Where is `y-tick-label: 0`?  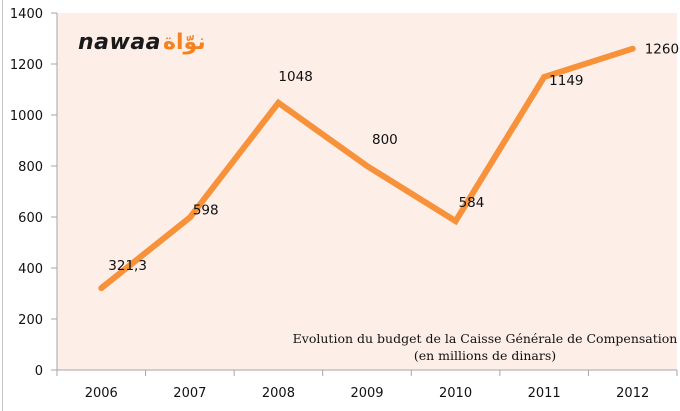 y-tick-label: 0 is located at coordinates (39, 371).